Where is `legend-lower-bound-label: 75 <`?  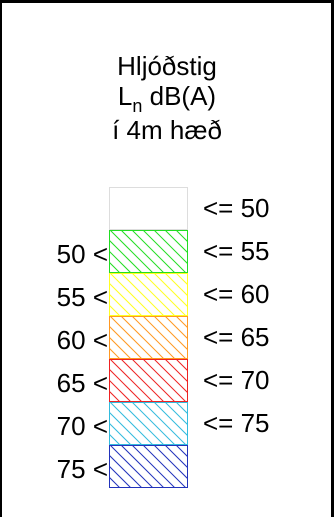 legend-lower-bound-label: 75 < is located at coordinates (82, 469).